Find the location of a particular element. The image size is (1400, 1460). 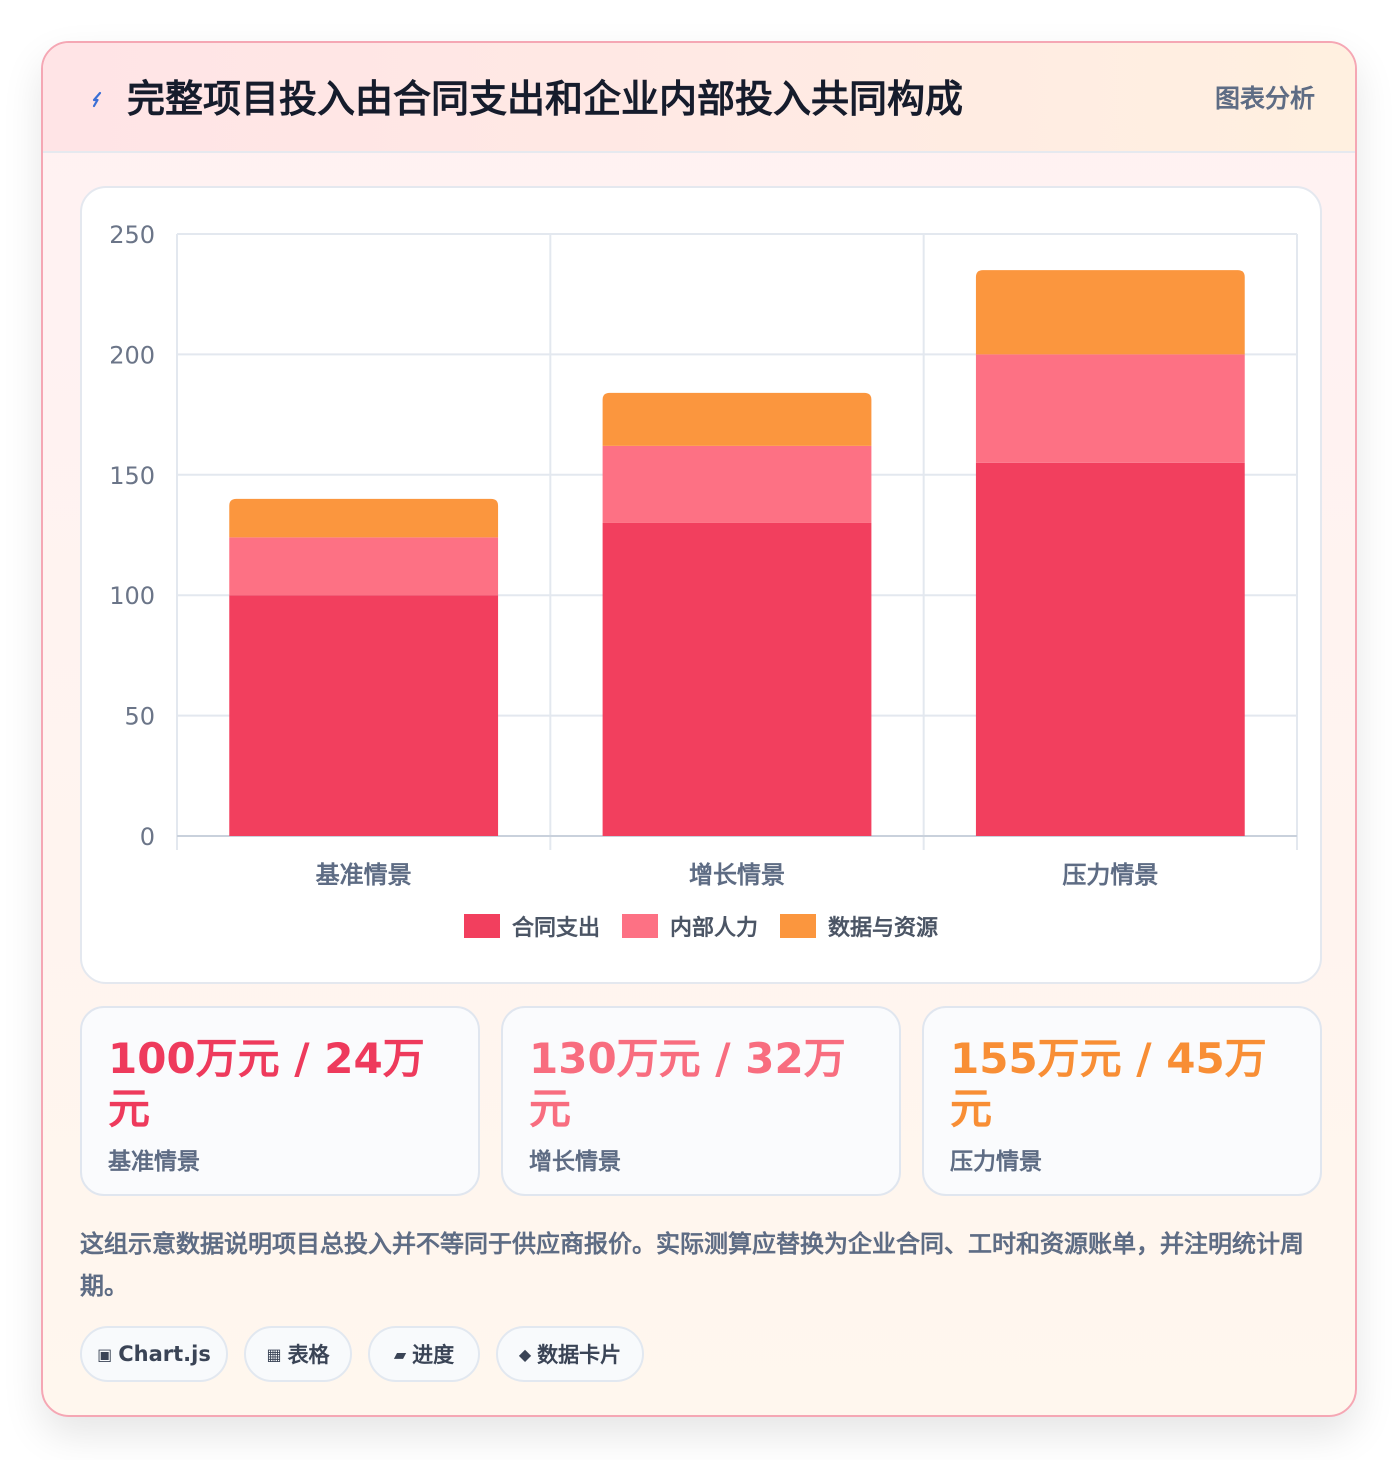

legend-label: 数据与资源 is located at coordinates (883, 928).